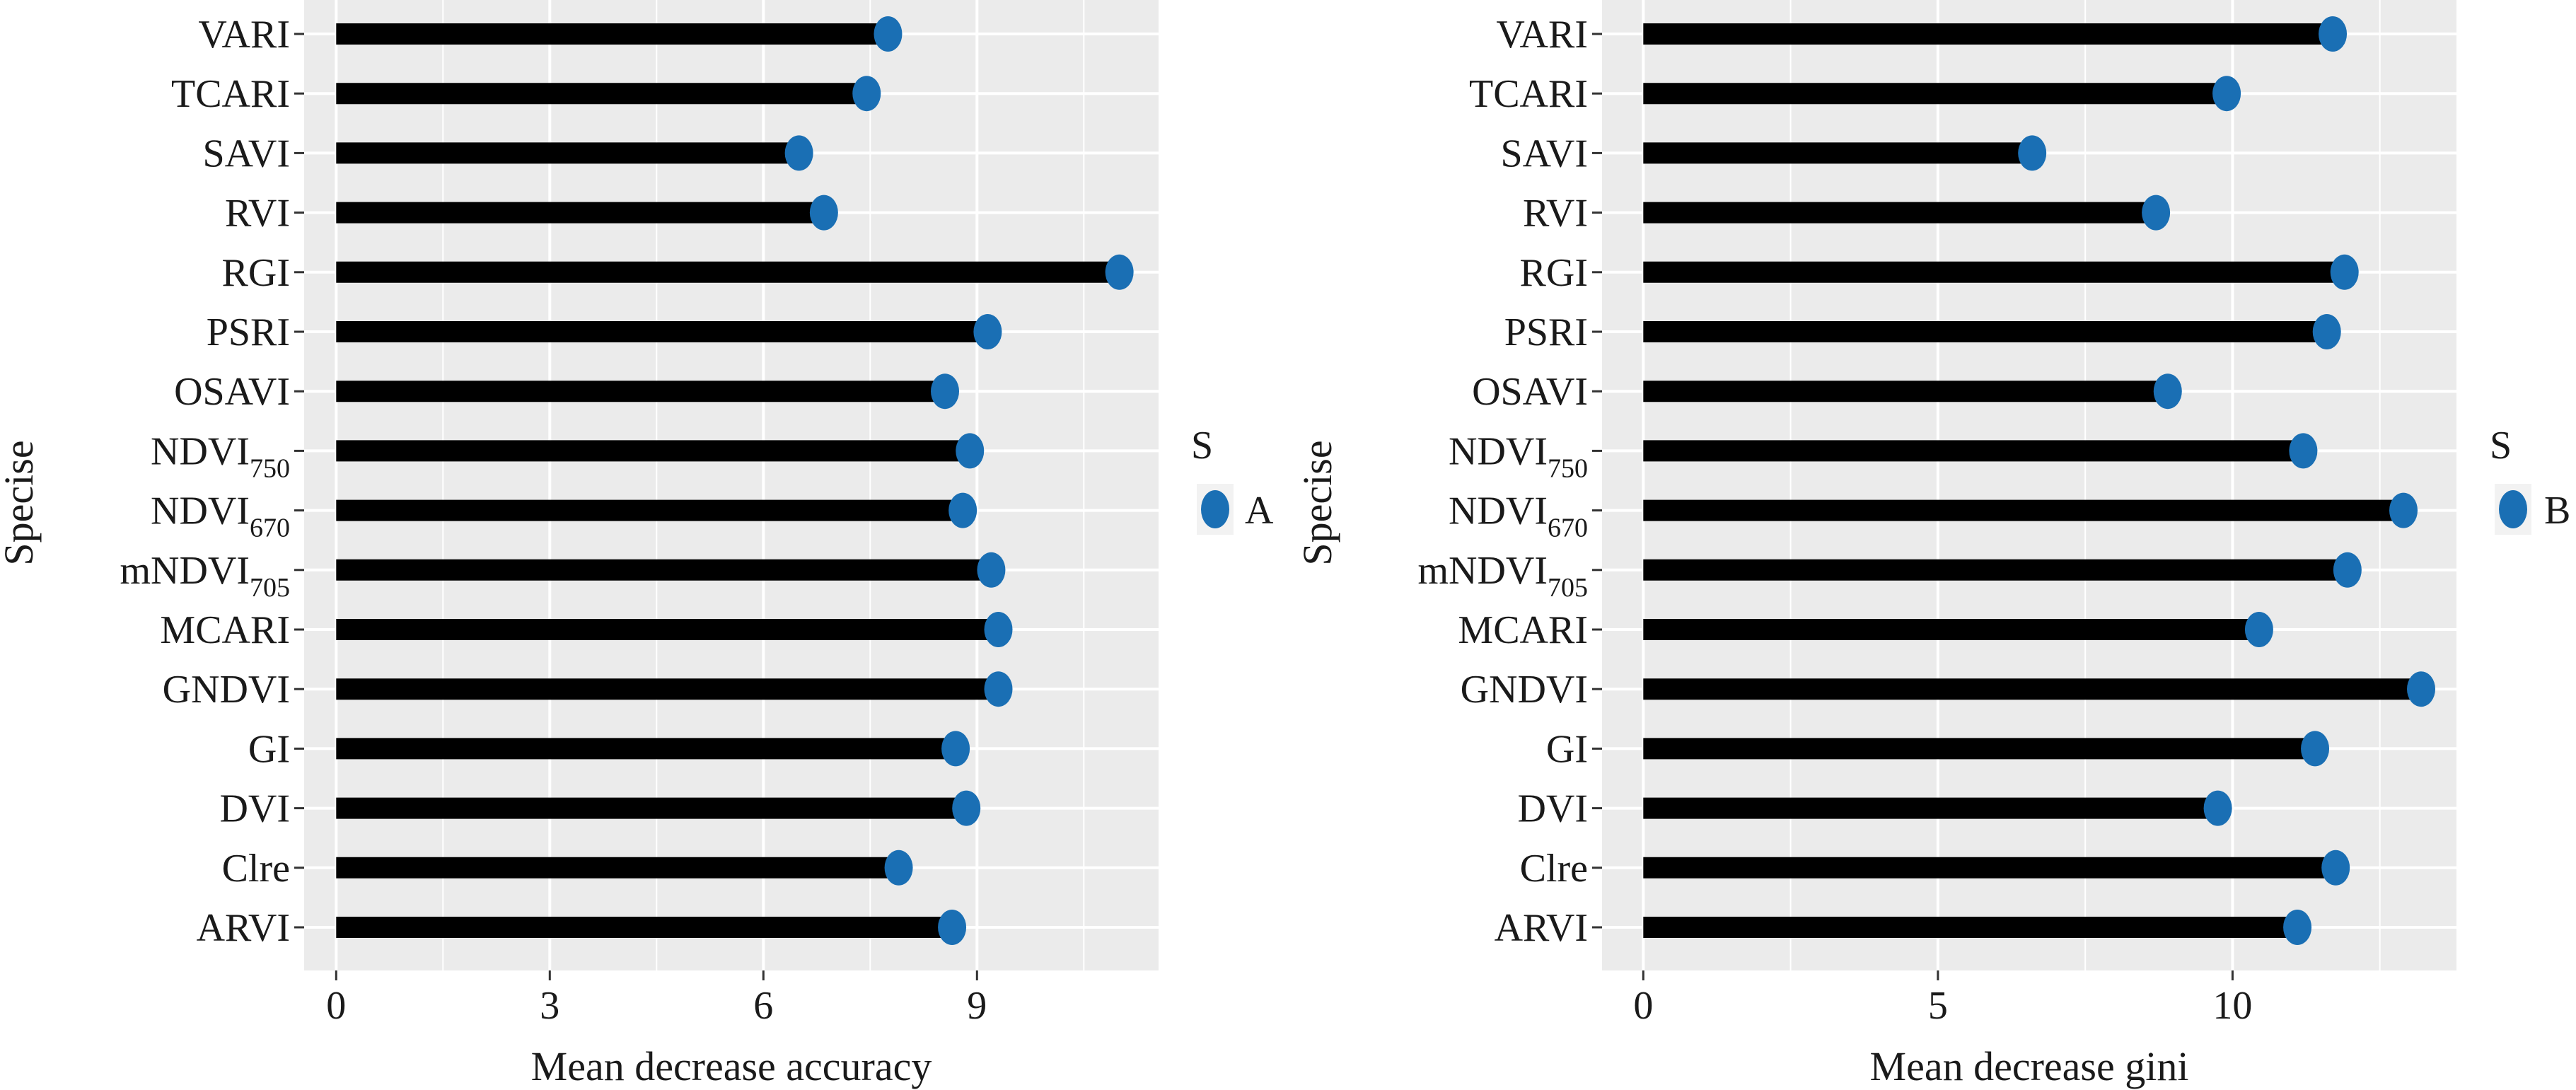 The height and width of the screenshot is (1090, 2576). Describe the element at coordinates (2557, 511) in the screenshot. I see `legend-label: B` at that location.